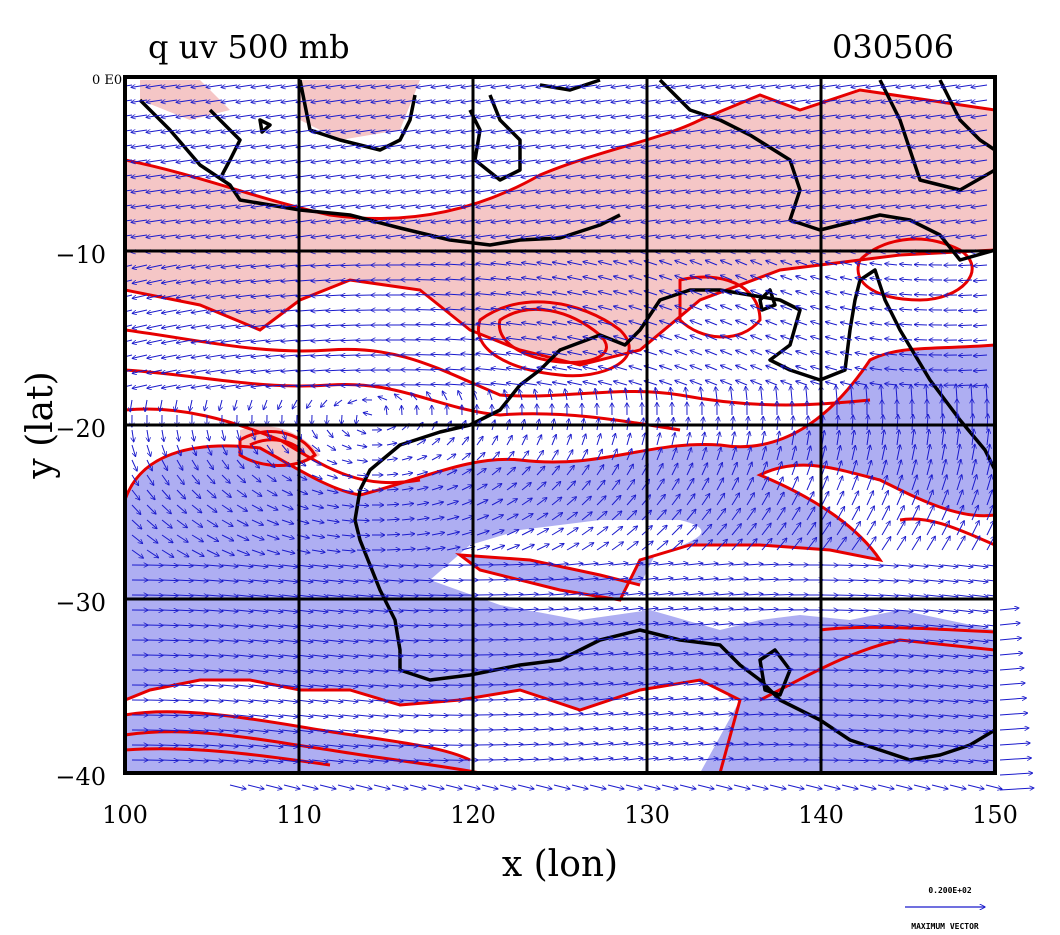 The height and width of the screenshot is (935, 1060). Describe the element at coordinates (40, 425) in the screenshot. I see `y-axis-label: y (lat)` at that location.